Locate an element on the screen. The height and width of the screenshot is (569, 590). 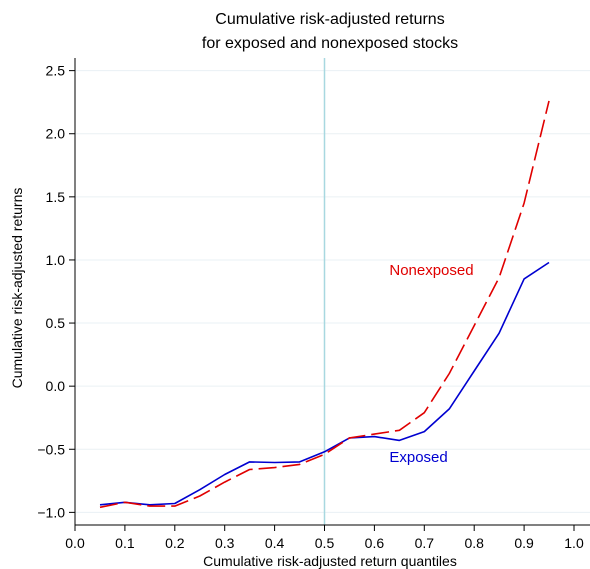
x-tick-label: 0.1 is located at coordinates (125, 543).